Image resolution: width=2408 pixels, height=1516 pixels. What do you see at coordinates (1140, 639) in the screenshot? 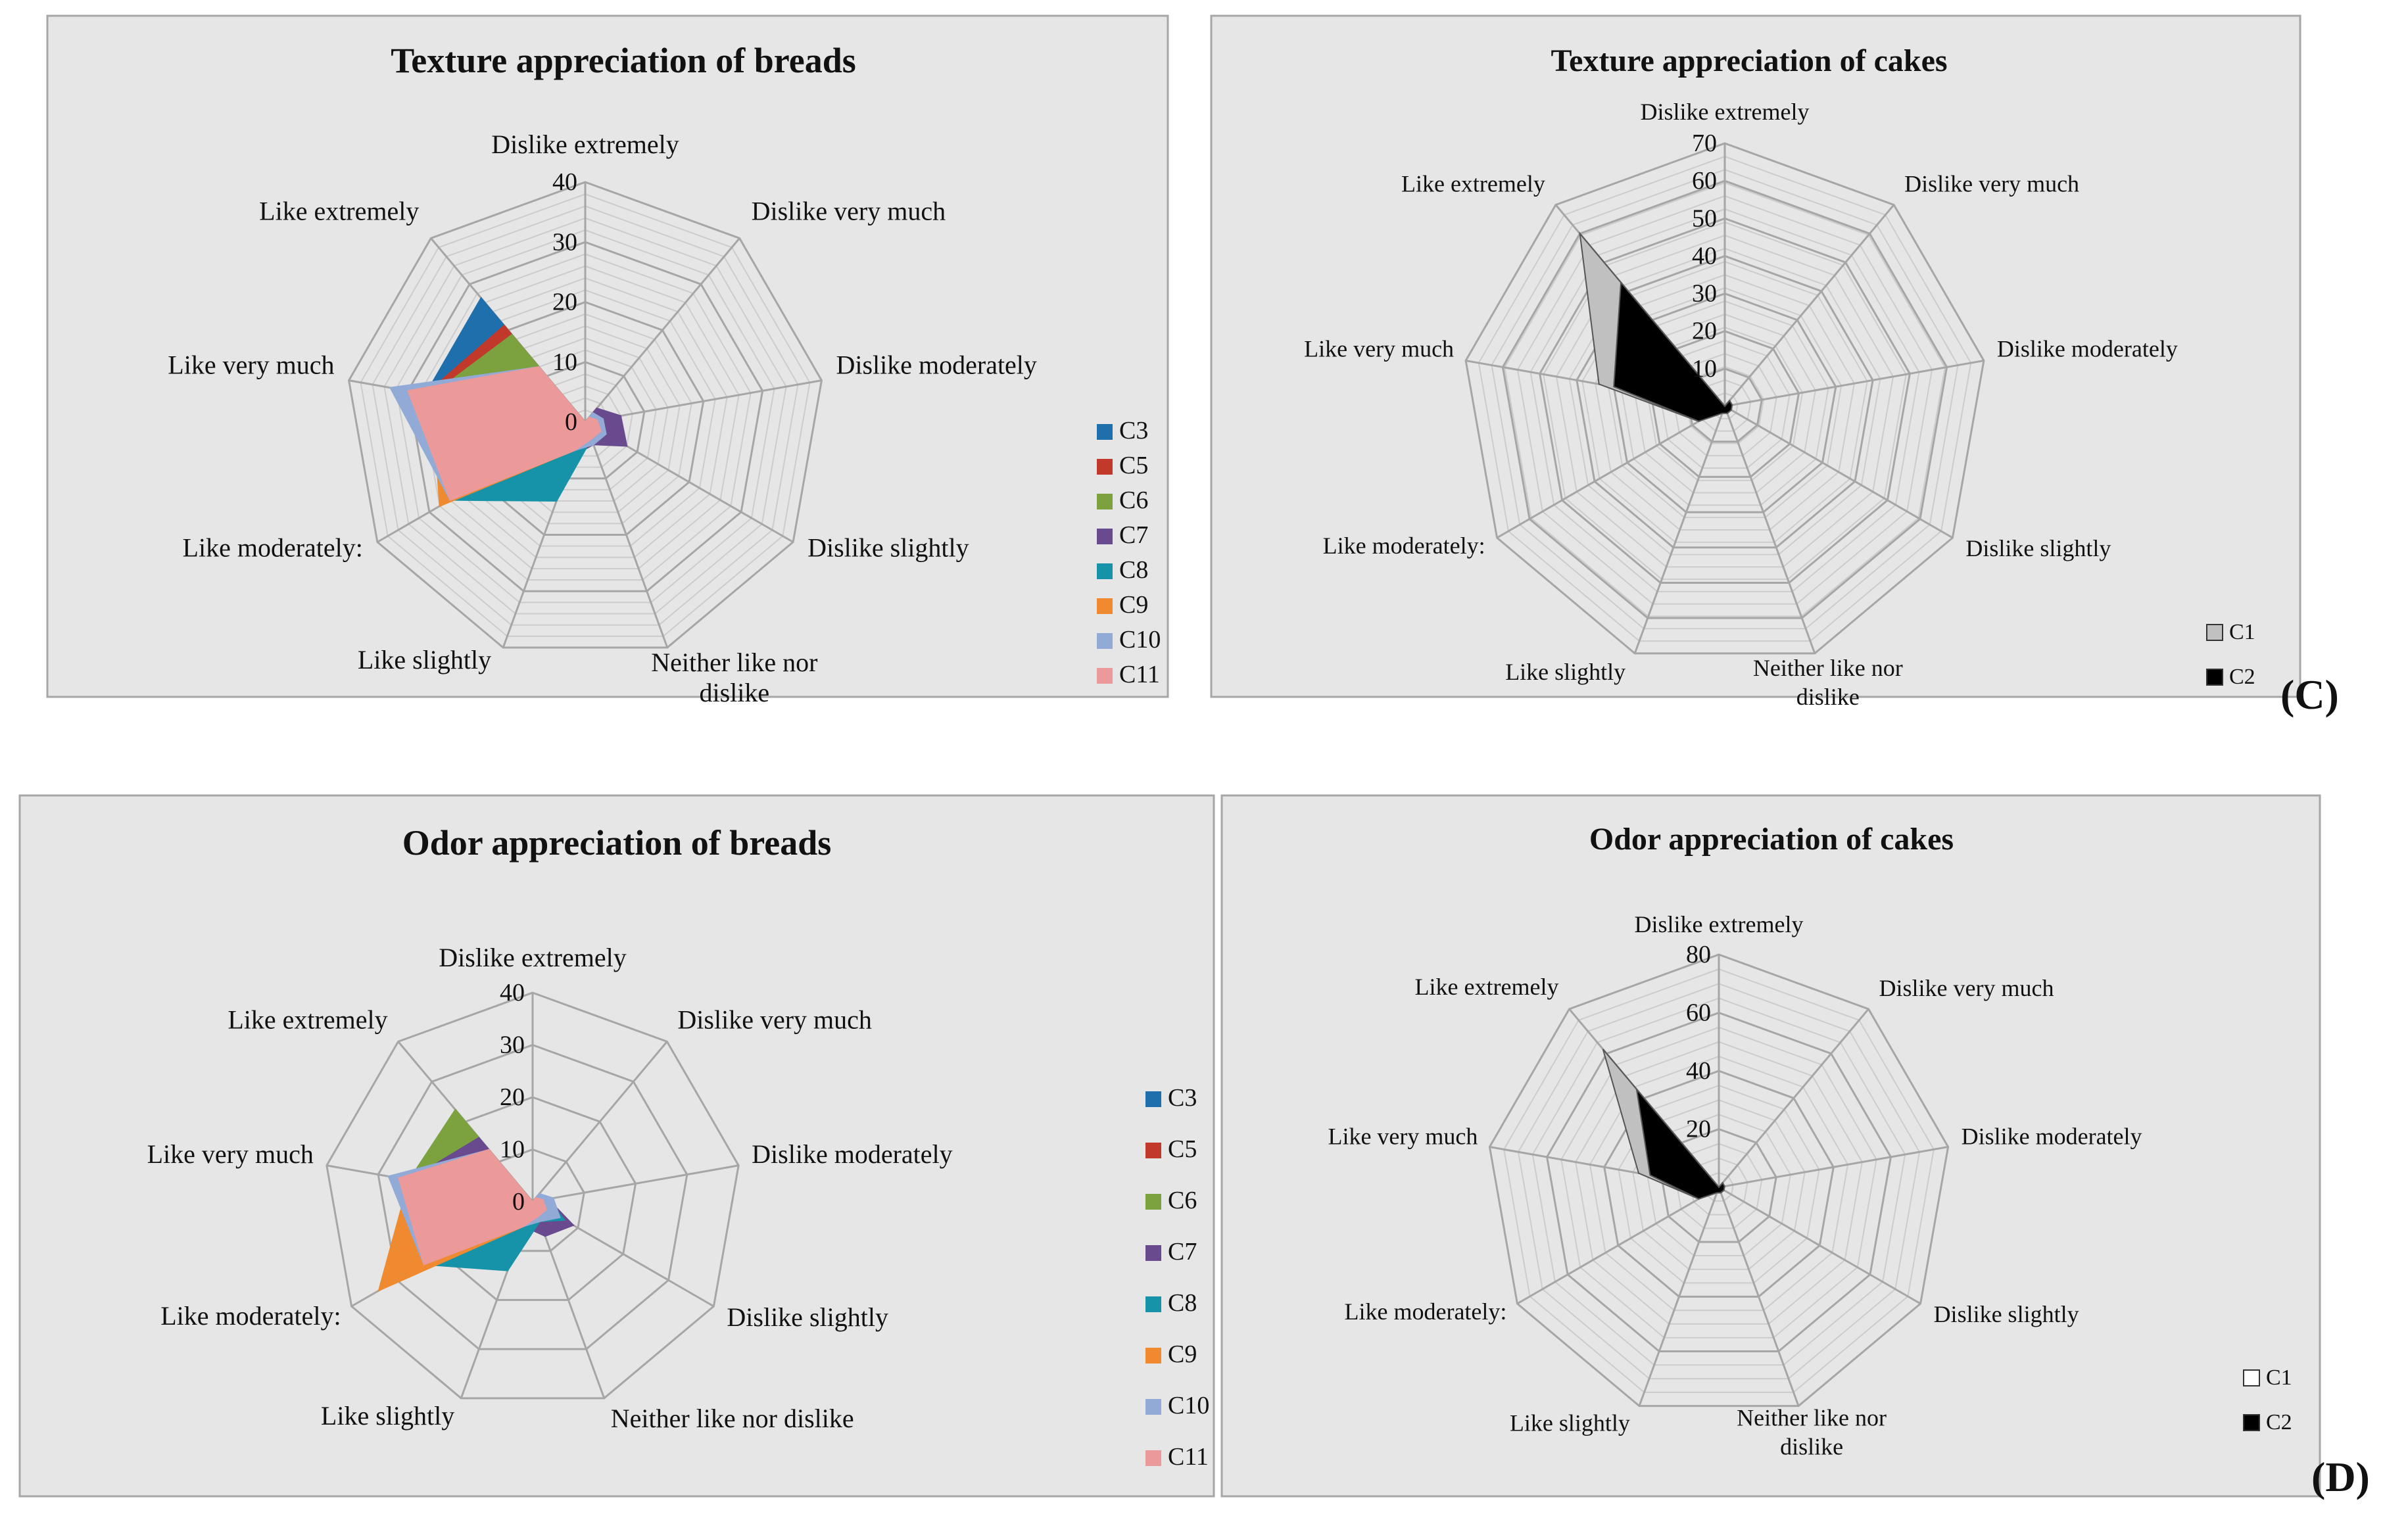
I see `legend-label: C10` at bounding box center [1140, 639].